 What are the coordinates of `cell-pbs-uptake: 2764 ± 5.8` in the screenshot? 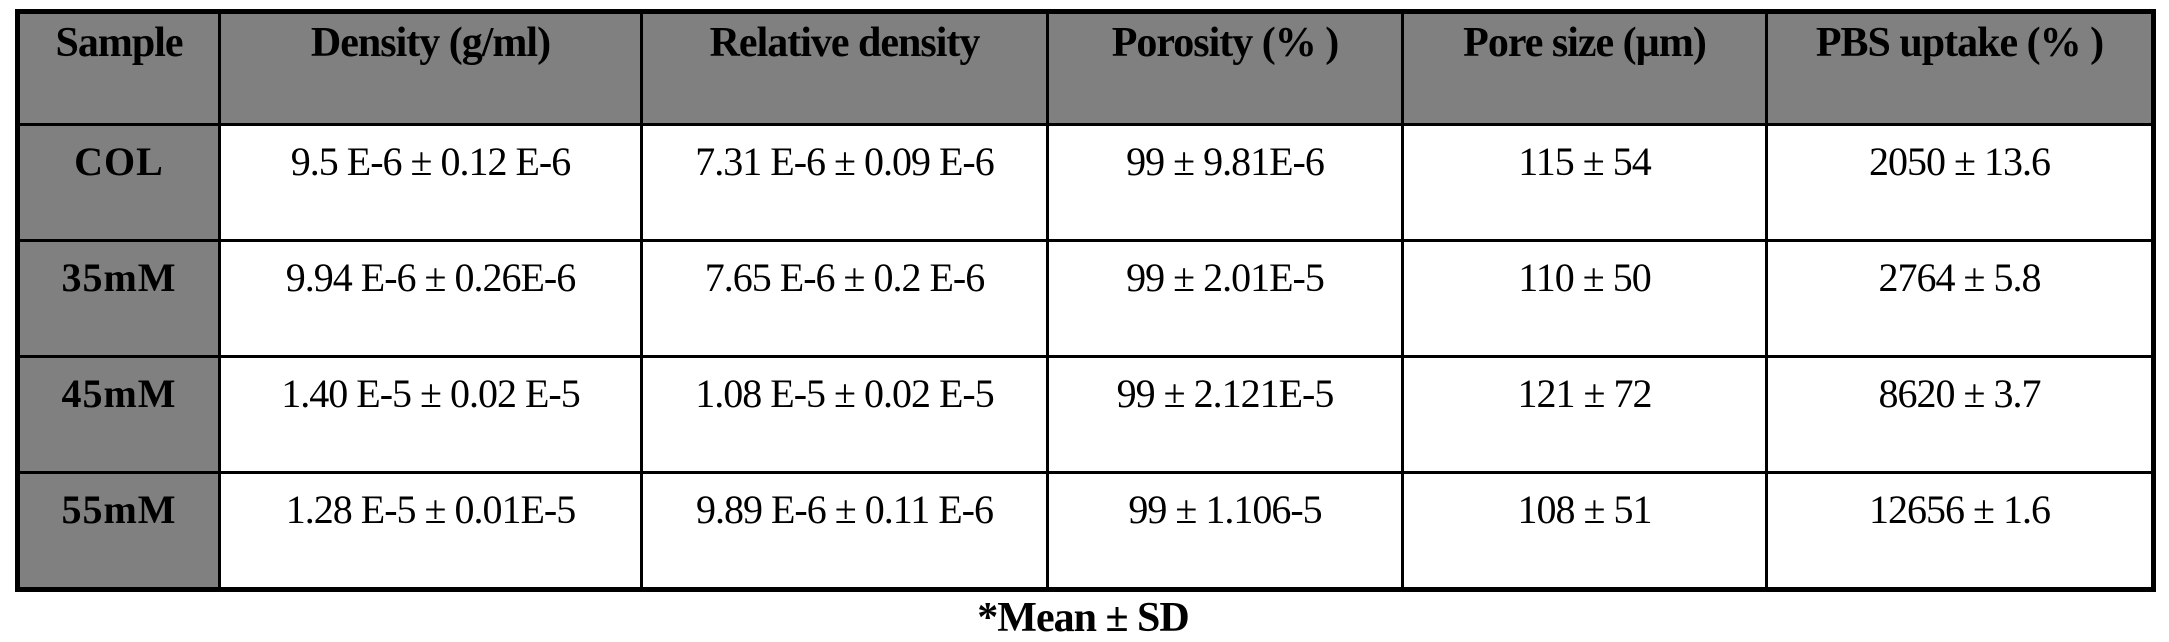 It's located at (1960, 298).